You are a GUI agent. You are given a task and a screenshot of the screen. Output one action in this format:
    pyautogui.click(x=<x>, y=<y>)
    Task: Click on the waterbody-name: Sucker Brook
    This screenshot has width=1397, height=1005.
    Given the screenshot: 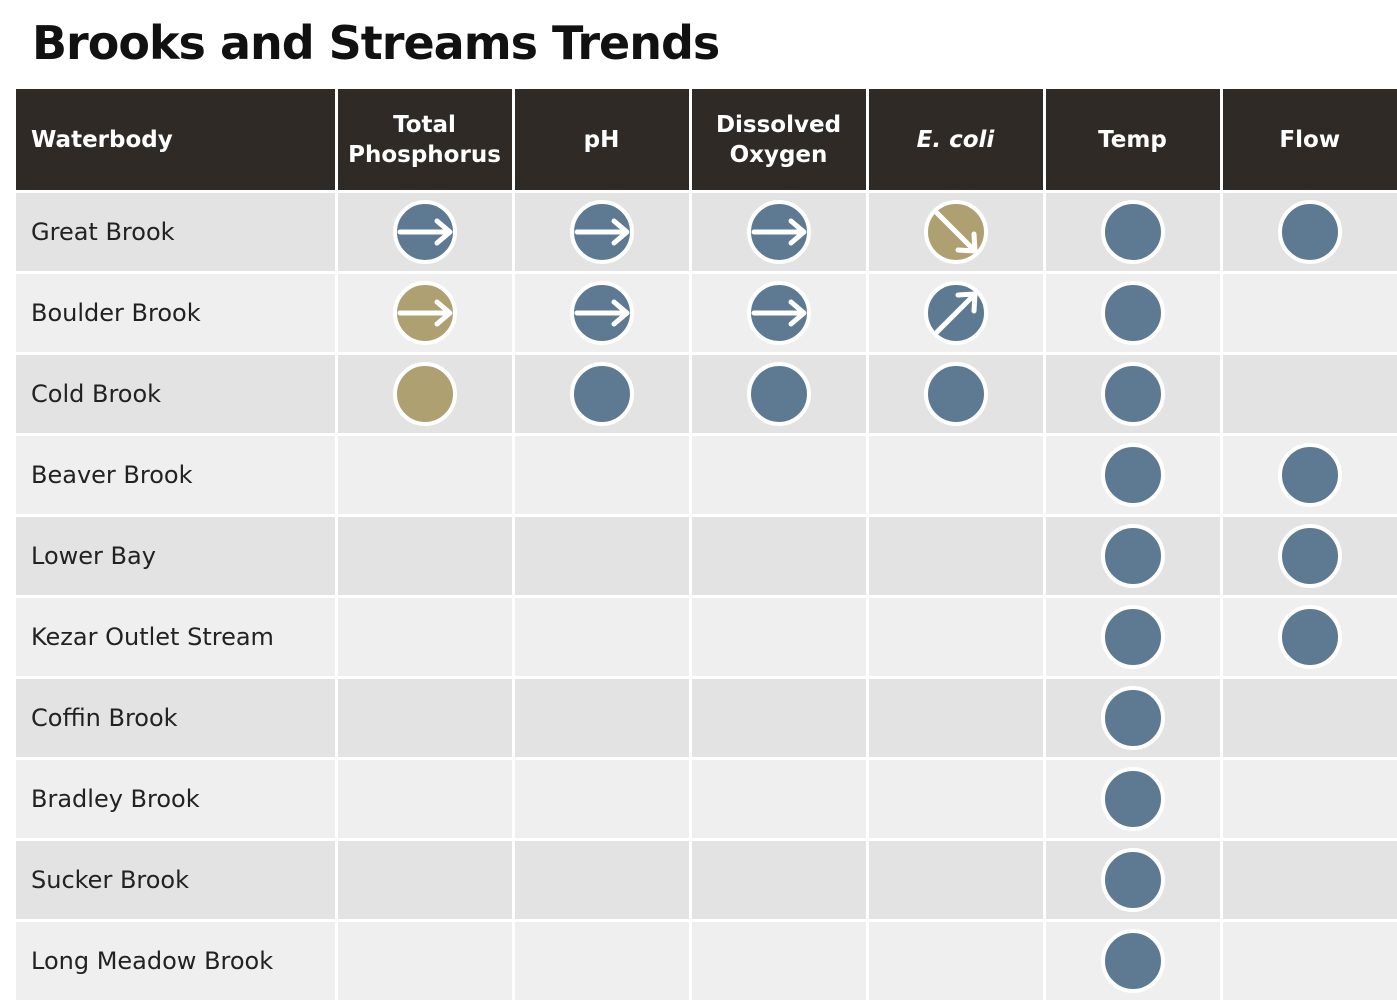 What is the action you would take?
    pyautogui.click(x=177, y=880)
    